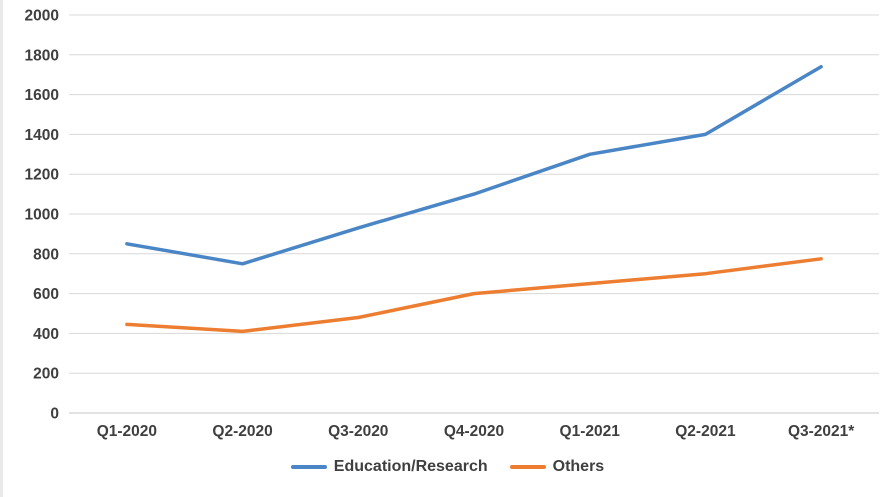 This screenshot has height=497, width=892. Describe the element at coordinates (590, 431) in the screenshot. I see `x-axis-label: Q1-2021` at that location.